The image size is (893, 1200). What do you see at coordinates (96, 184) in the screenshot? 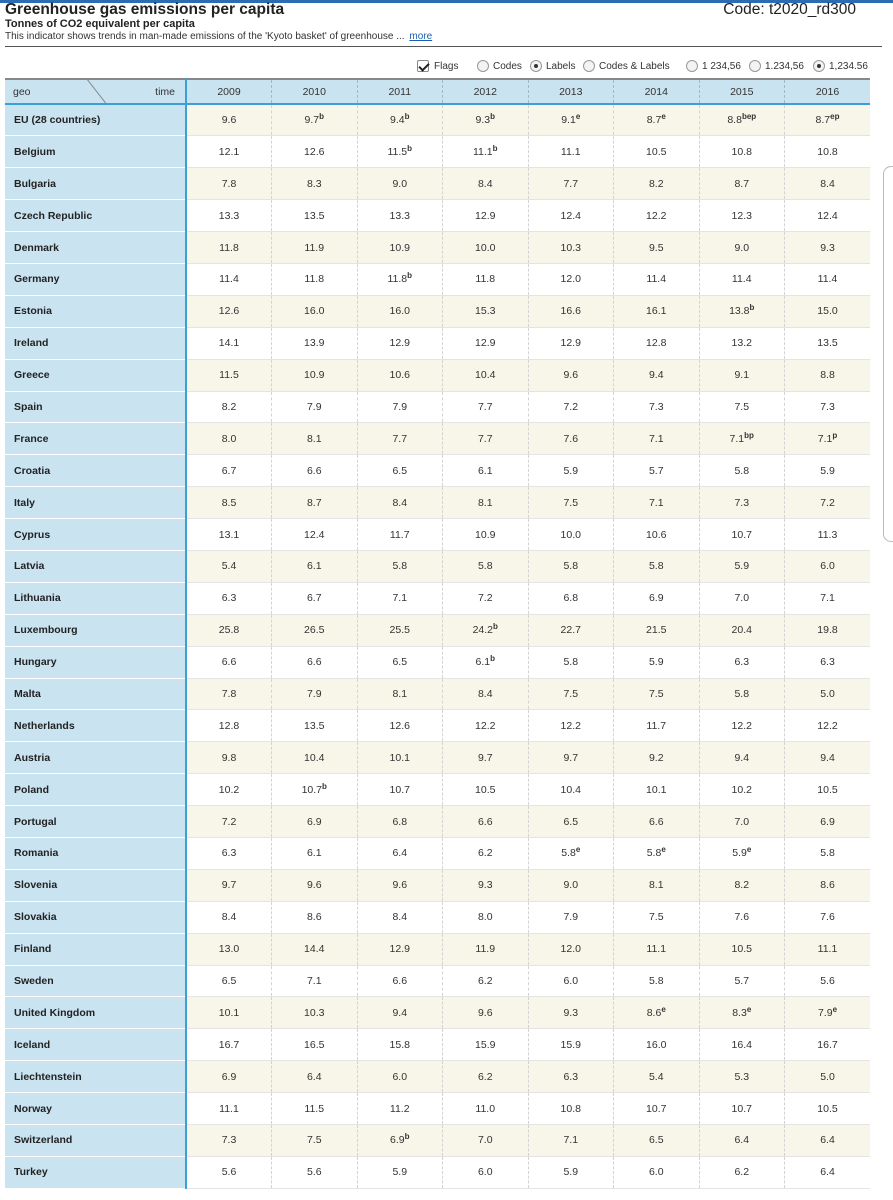
I see `geo-label: Bulgaria` at bounding box center [96, 184].